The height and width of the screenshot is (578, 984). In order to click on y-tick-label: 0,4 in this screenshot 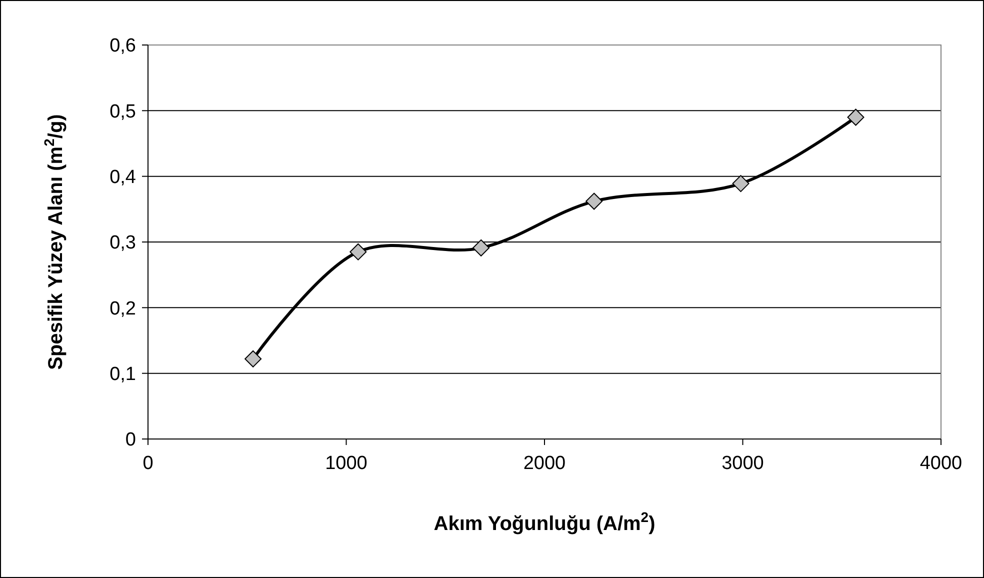, I will do `click(123, 177)`.